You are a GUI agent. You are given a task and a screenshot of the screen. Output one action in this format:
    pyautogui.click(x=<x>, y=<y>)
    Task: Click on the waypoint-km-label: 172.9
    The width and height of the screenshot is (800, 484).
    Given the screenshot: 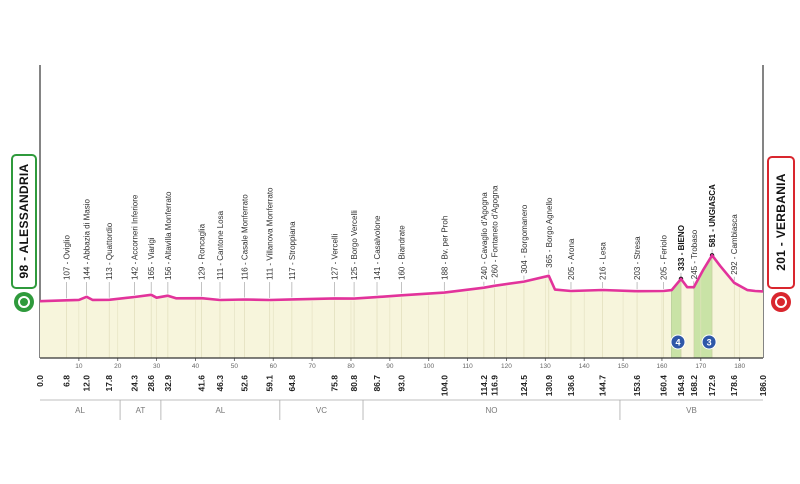 What is the action you would take?
    pyautogui.click(x=712, y=386)
    